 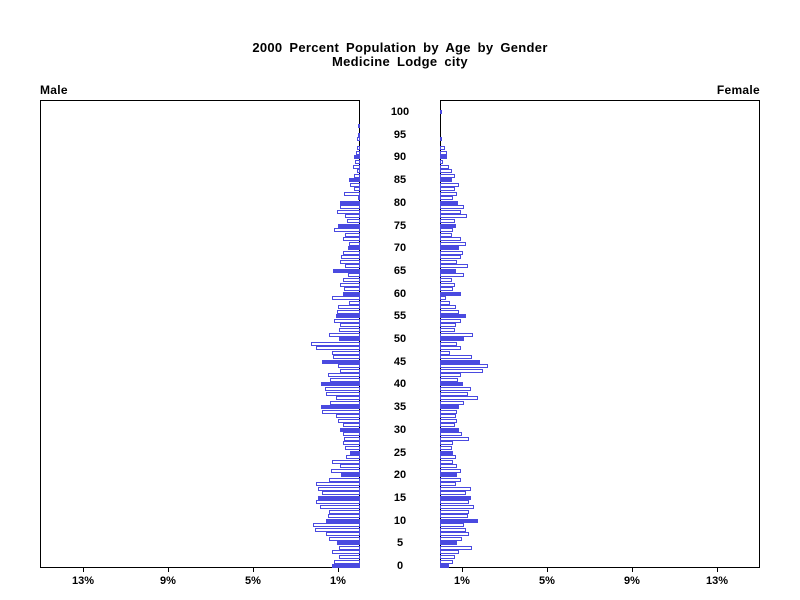 What do you see at coordinates (400, 339) in the screenshot?
I see `age-label-50: 50` at bounding box center [400, 339].